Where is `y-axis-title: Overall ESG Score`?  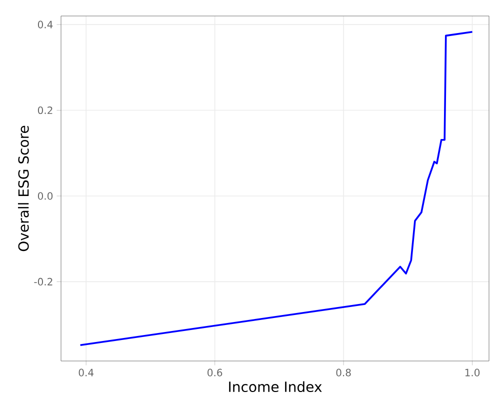 y-axis-title: Overall ESG Score is located at coordinates (23, 189).